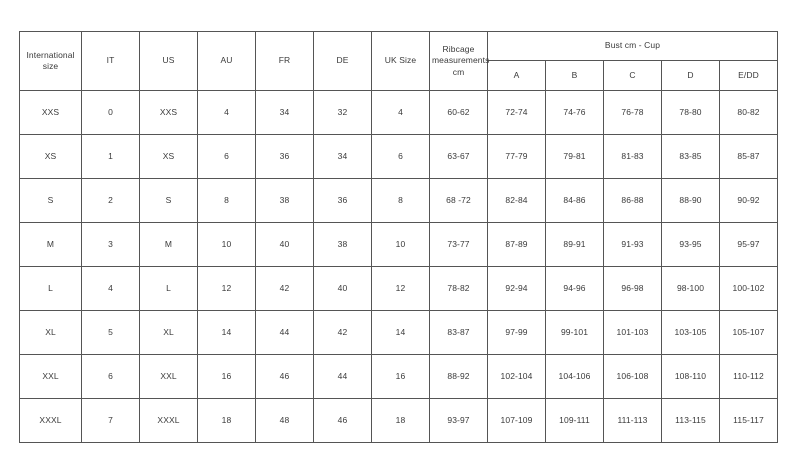 The width and height of the screenshot is (792, 468). Describe the element at coordinates (632, 112) in the screenshot. I see `cell-cup-c: 76-78` at that location.